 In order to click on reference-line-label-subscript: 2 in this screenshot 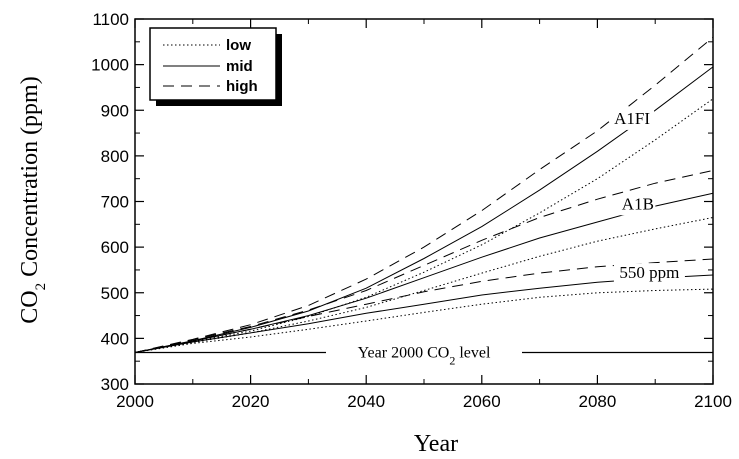, I will do `click(452, 361)`.